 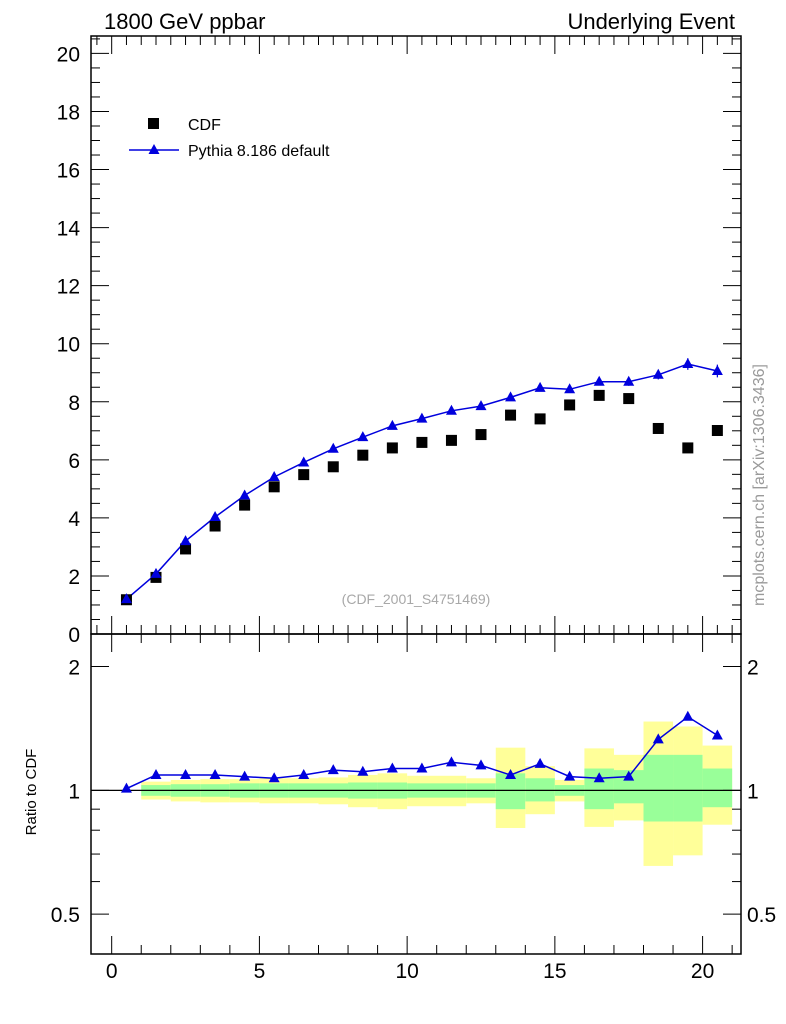 What do you see at coordinates (69, 229) in the screenshot?
I see `main-y-tick-label: 14` at bounding box center [69, 229].